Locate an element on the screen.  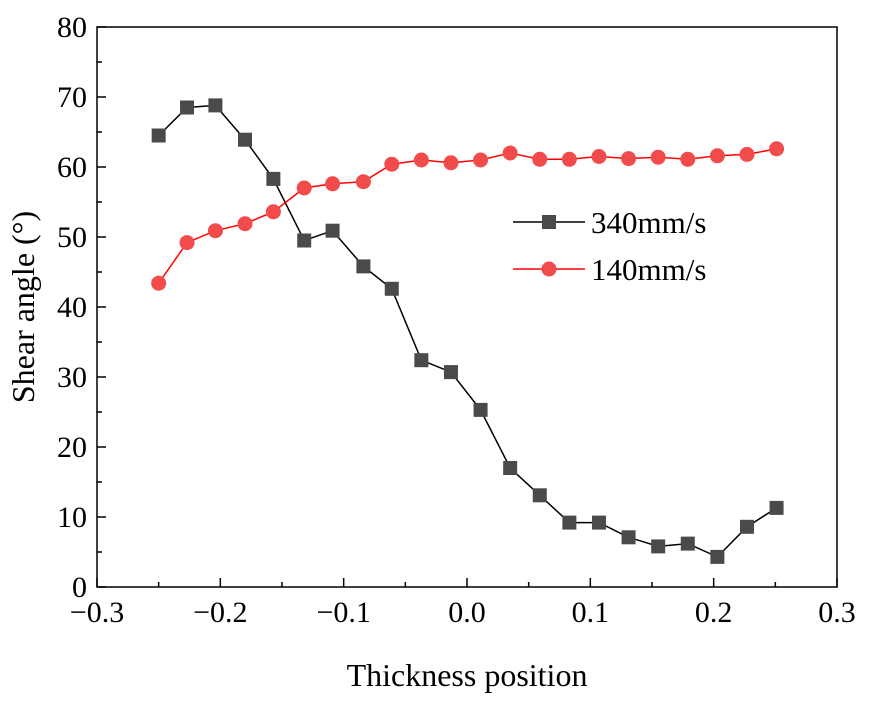
y-tick-label: 40 is located at coordinates (72, 307).